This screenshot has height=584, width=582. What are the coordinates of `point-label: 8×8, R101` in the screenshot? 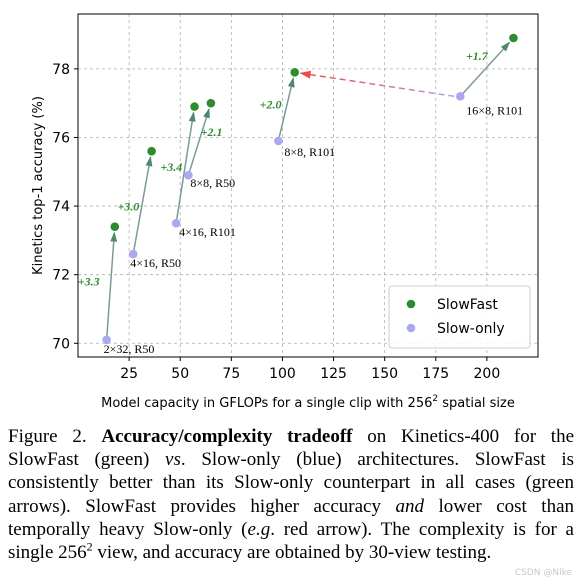 It's located at (309, 152).